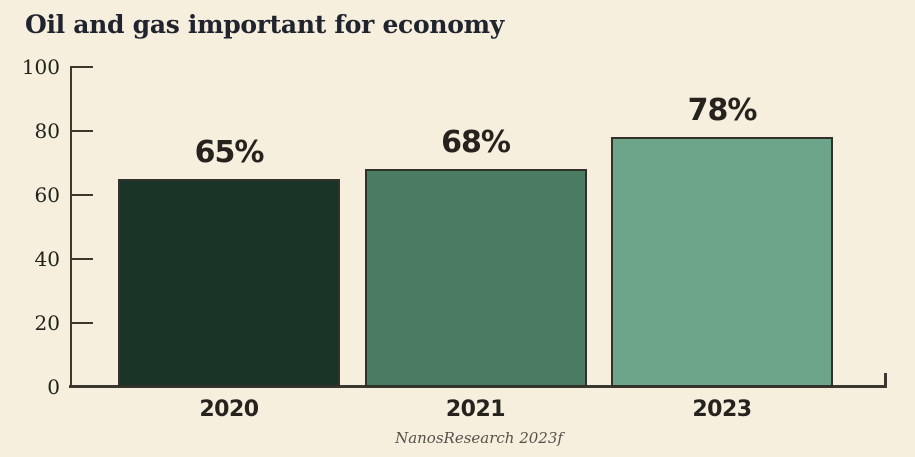  What do you see at coordinates (722, 409) in the screenshot?
I see `x-axis-category-label: 2023` at bounding box center [722, 409].